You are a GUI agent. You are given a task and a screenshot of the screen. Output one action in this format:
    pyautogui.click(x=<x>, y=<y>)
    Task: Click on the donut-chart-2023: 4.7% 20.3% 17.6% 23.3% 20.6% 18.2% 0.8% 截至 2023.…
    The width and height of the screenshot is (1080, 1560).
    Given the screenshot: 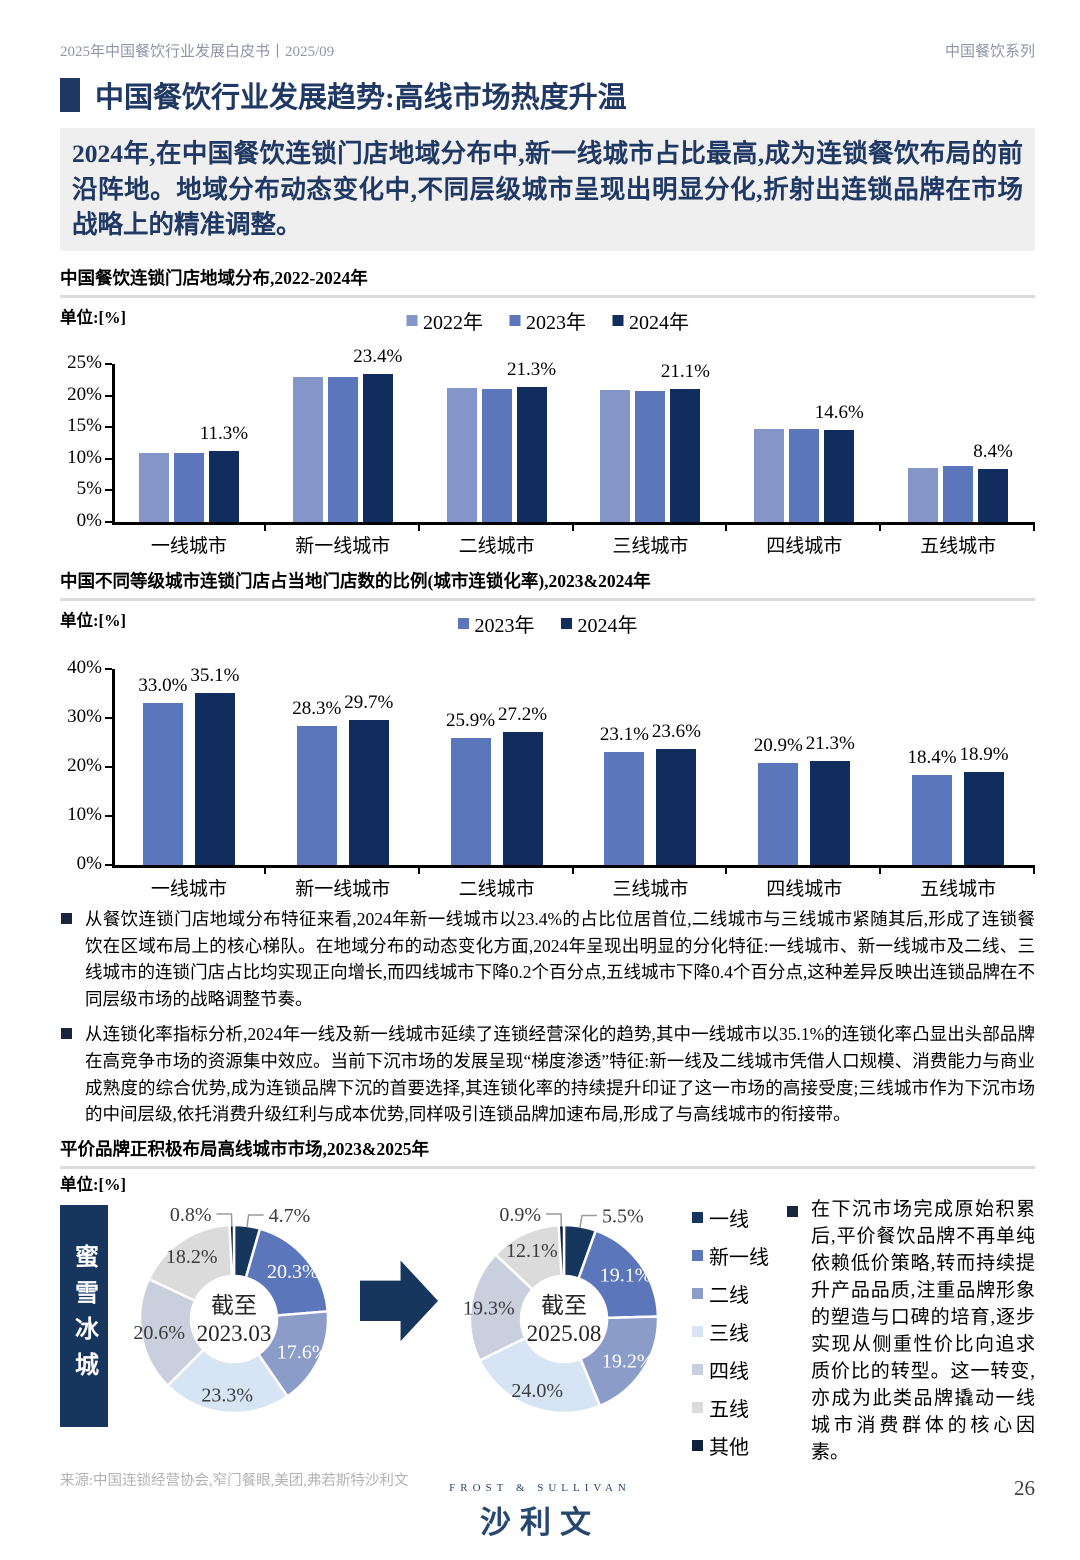 What is the action you would take?
    pyautogui.click(x=234, y=1331)
    